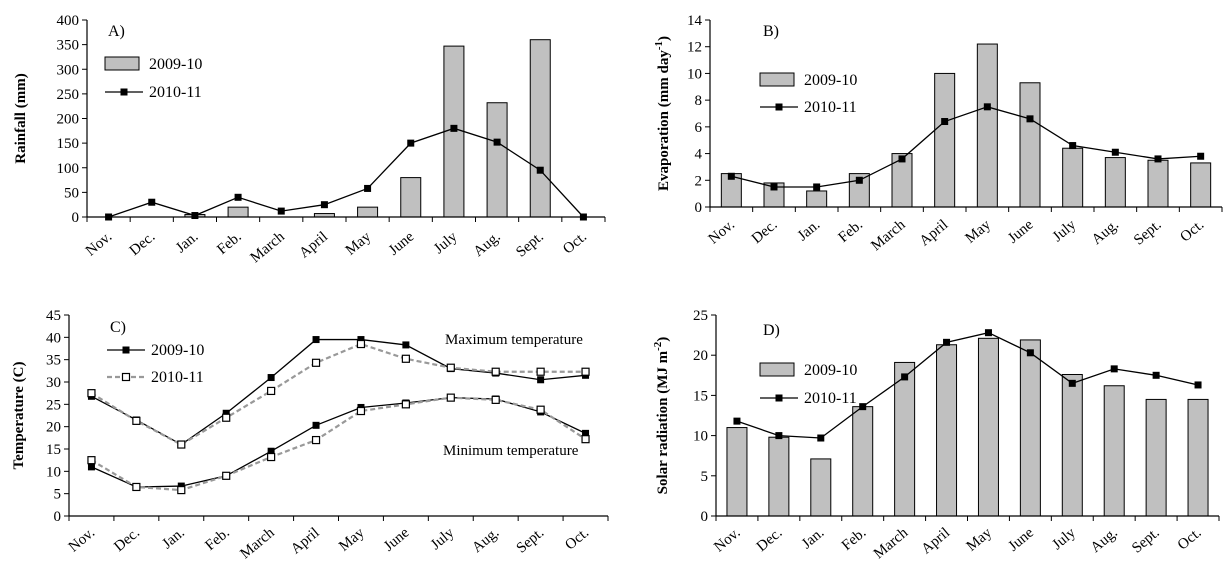 The image size is (1223, 572). What do you see at coordinates (53, 316) in the screenshot?
I see `y-tick-label: 45` at bounding box center [53, 316].